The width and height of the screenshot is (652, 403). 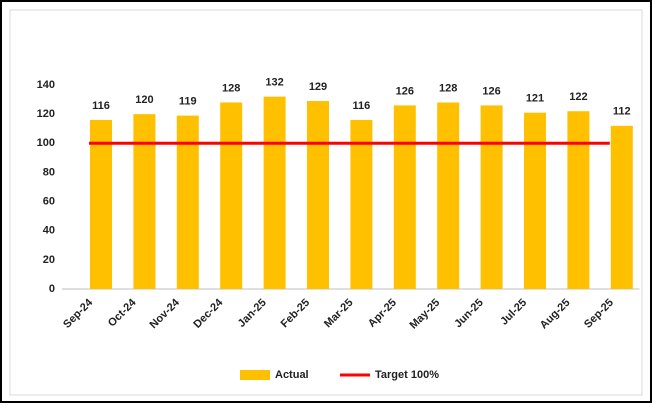 I want to click on data-label: 132, so click(x=274, y=83).